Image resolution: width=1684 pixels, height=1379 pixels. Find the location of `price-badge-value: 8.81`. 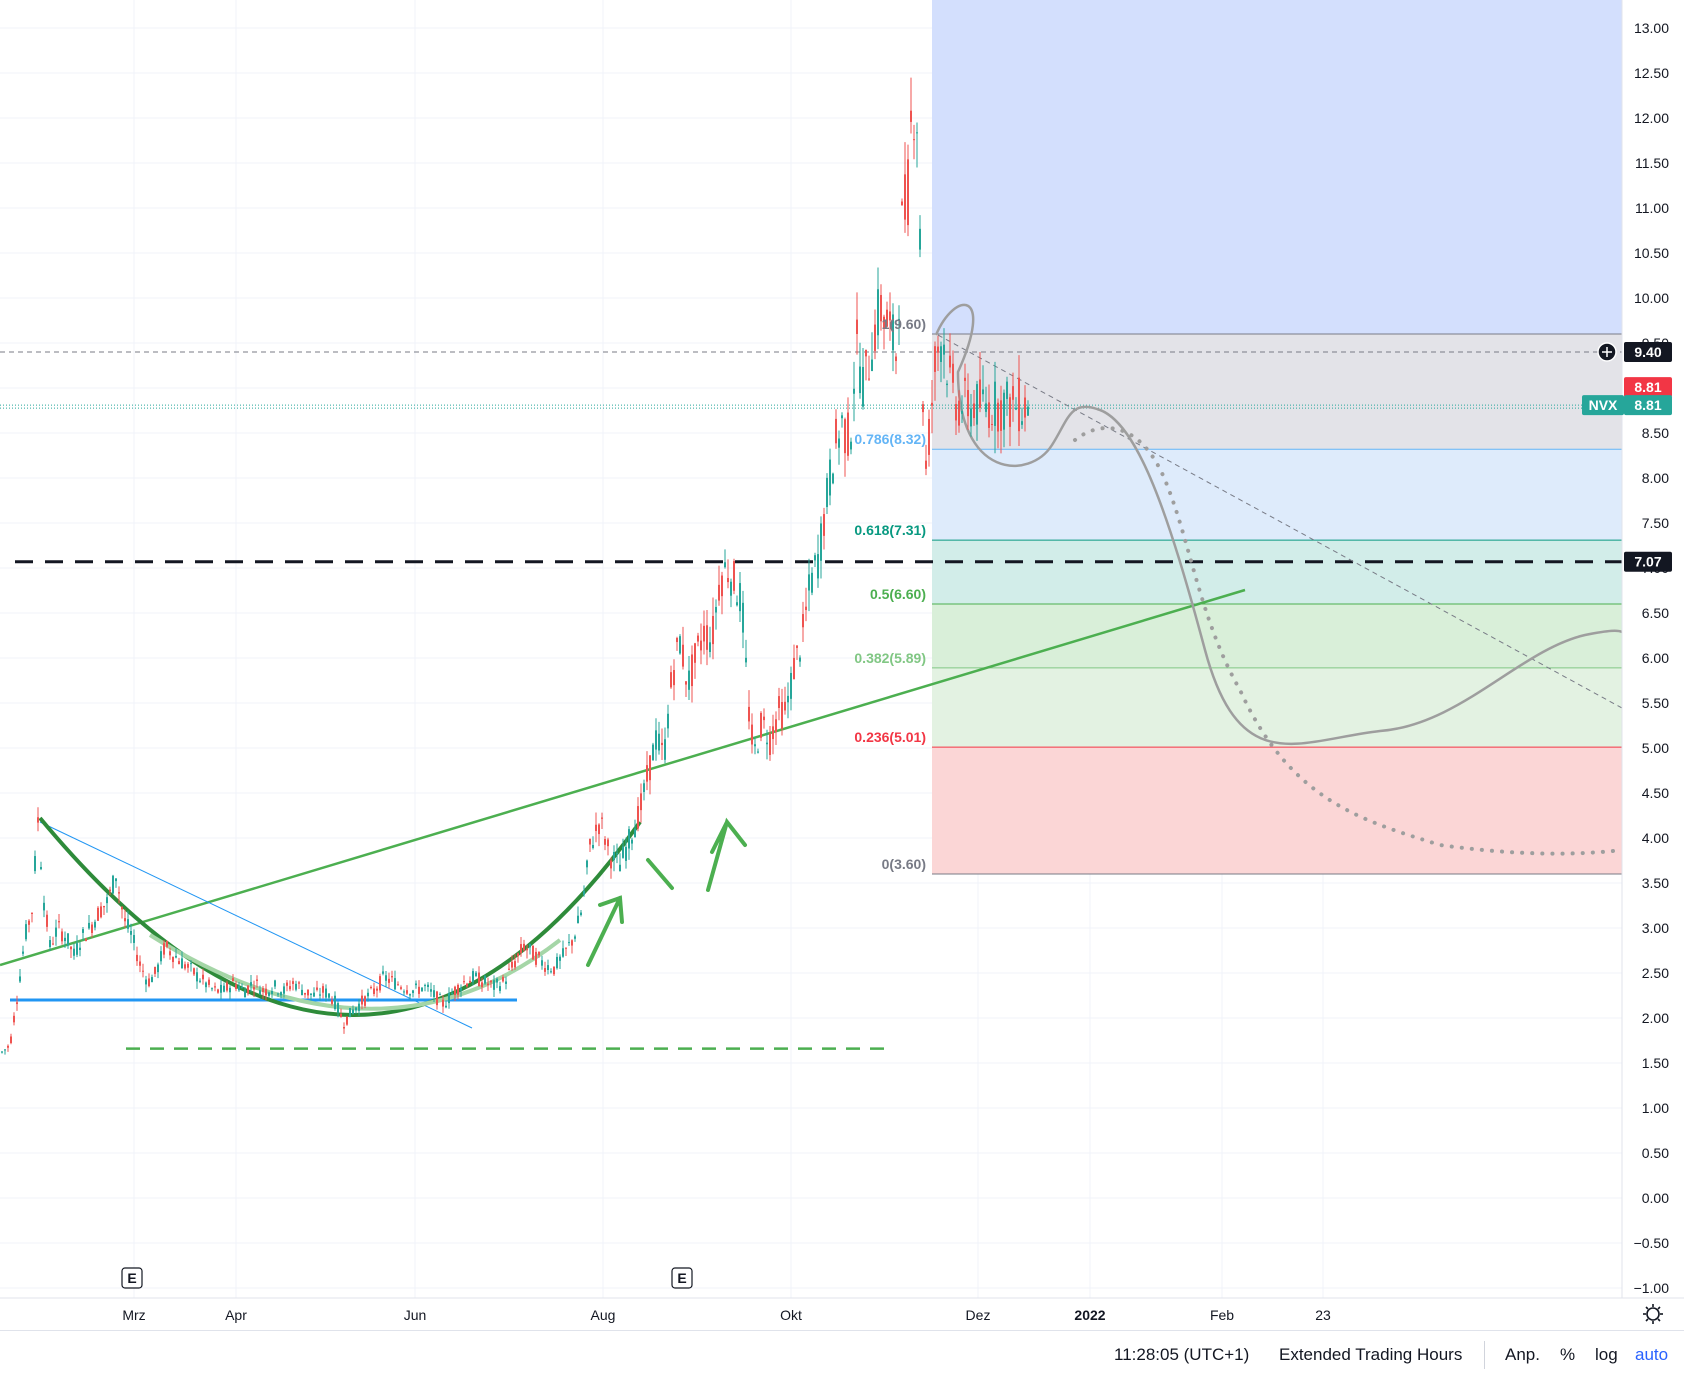

price-badge-value: 8.81 is located at coordinates (1647, 387).